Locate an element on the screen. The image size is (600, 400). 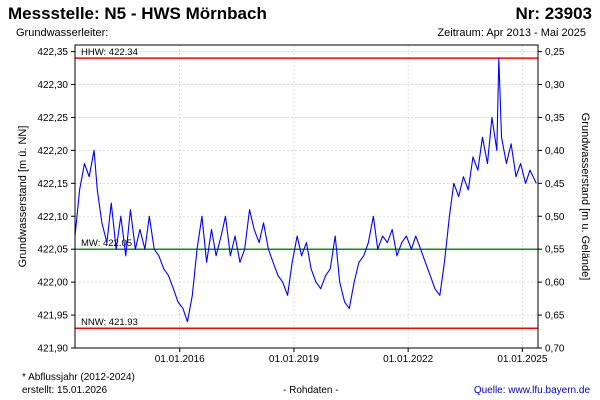
y-tick-label: 422,25 is located at coordinates (52, 118).